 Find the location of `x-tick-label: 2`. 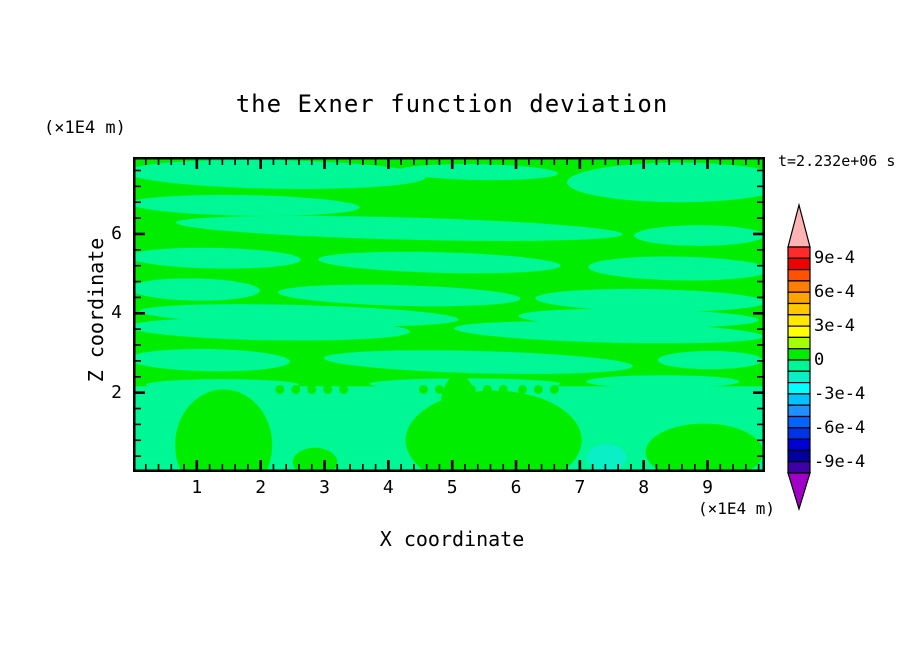

x-tick-label: 2 is located at coordinates (261, 487).